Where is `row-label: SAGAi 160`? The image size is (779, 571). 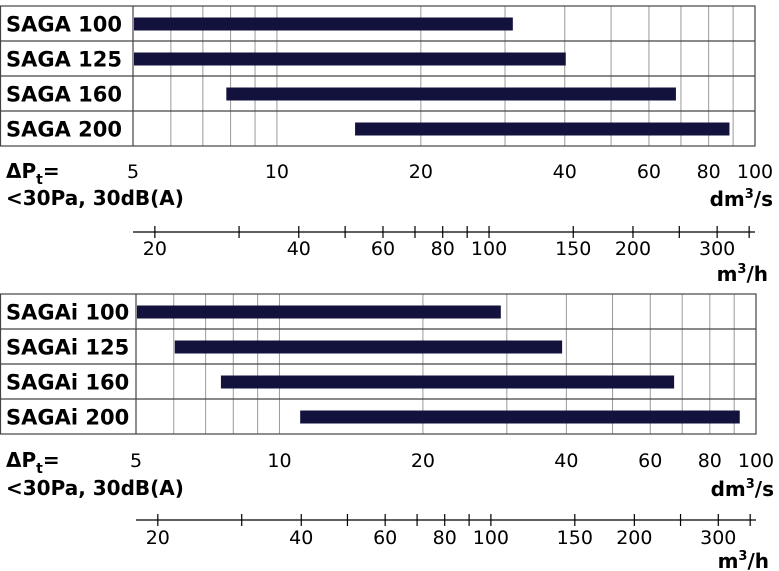 row-label: SAGAi 160 is located at coordinates (67, 383).